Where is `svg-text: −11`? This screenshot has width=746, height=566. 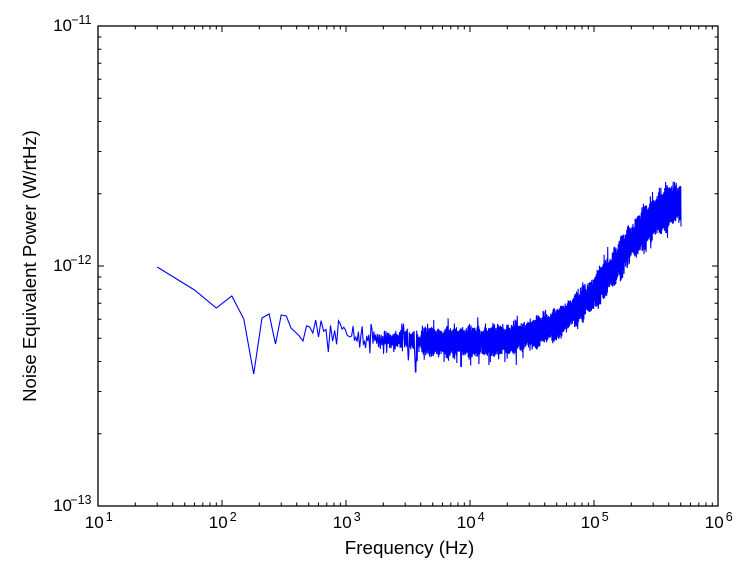
svg-text: −11 is located at coordinates (81, 20).